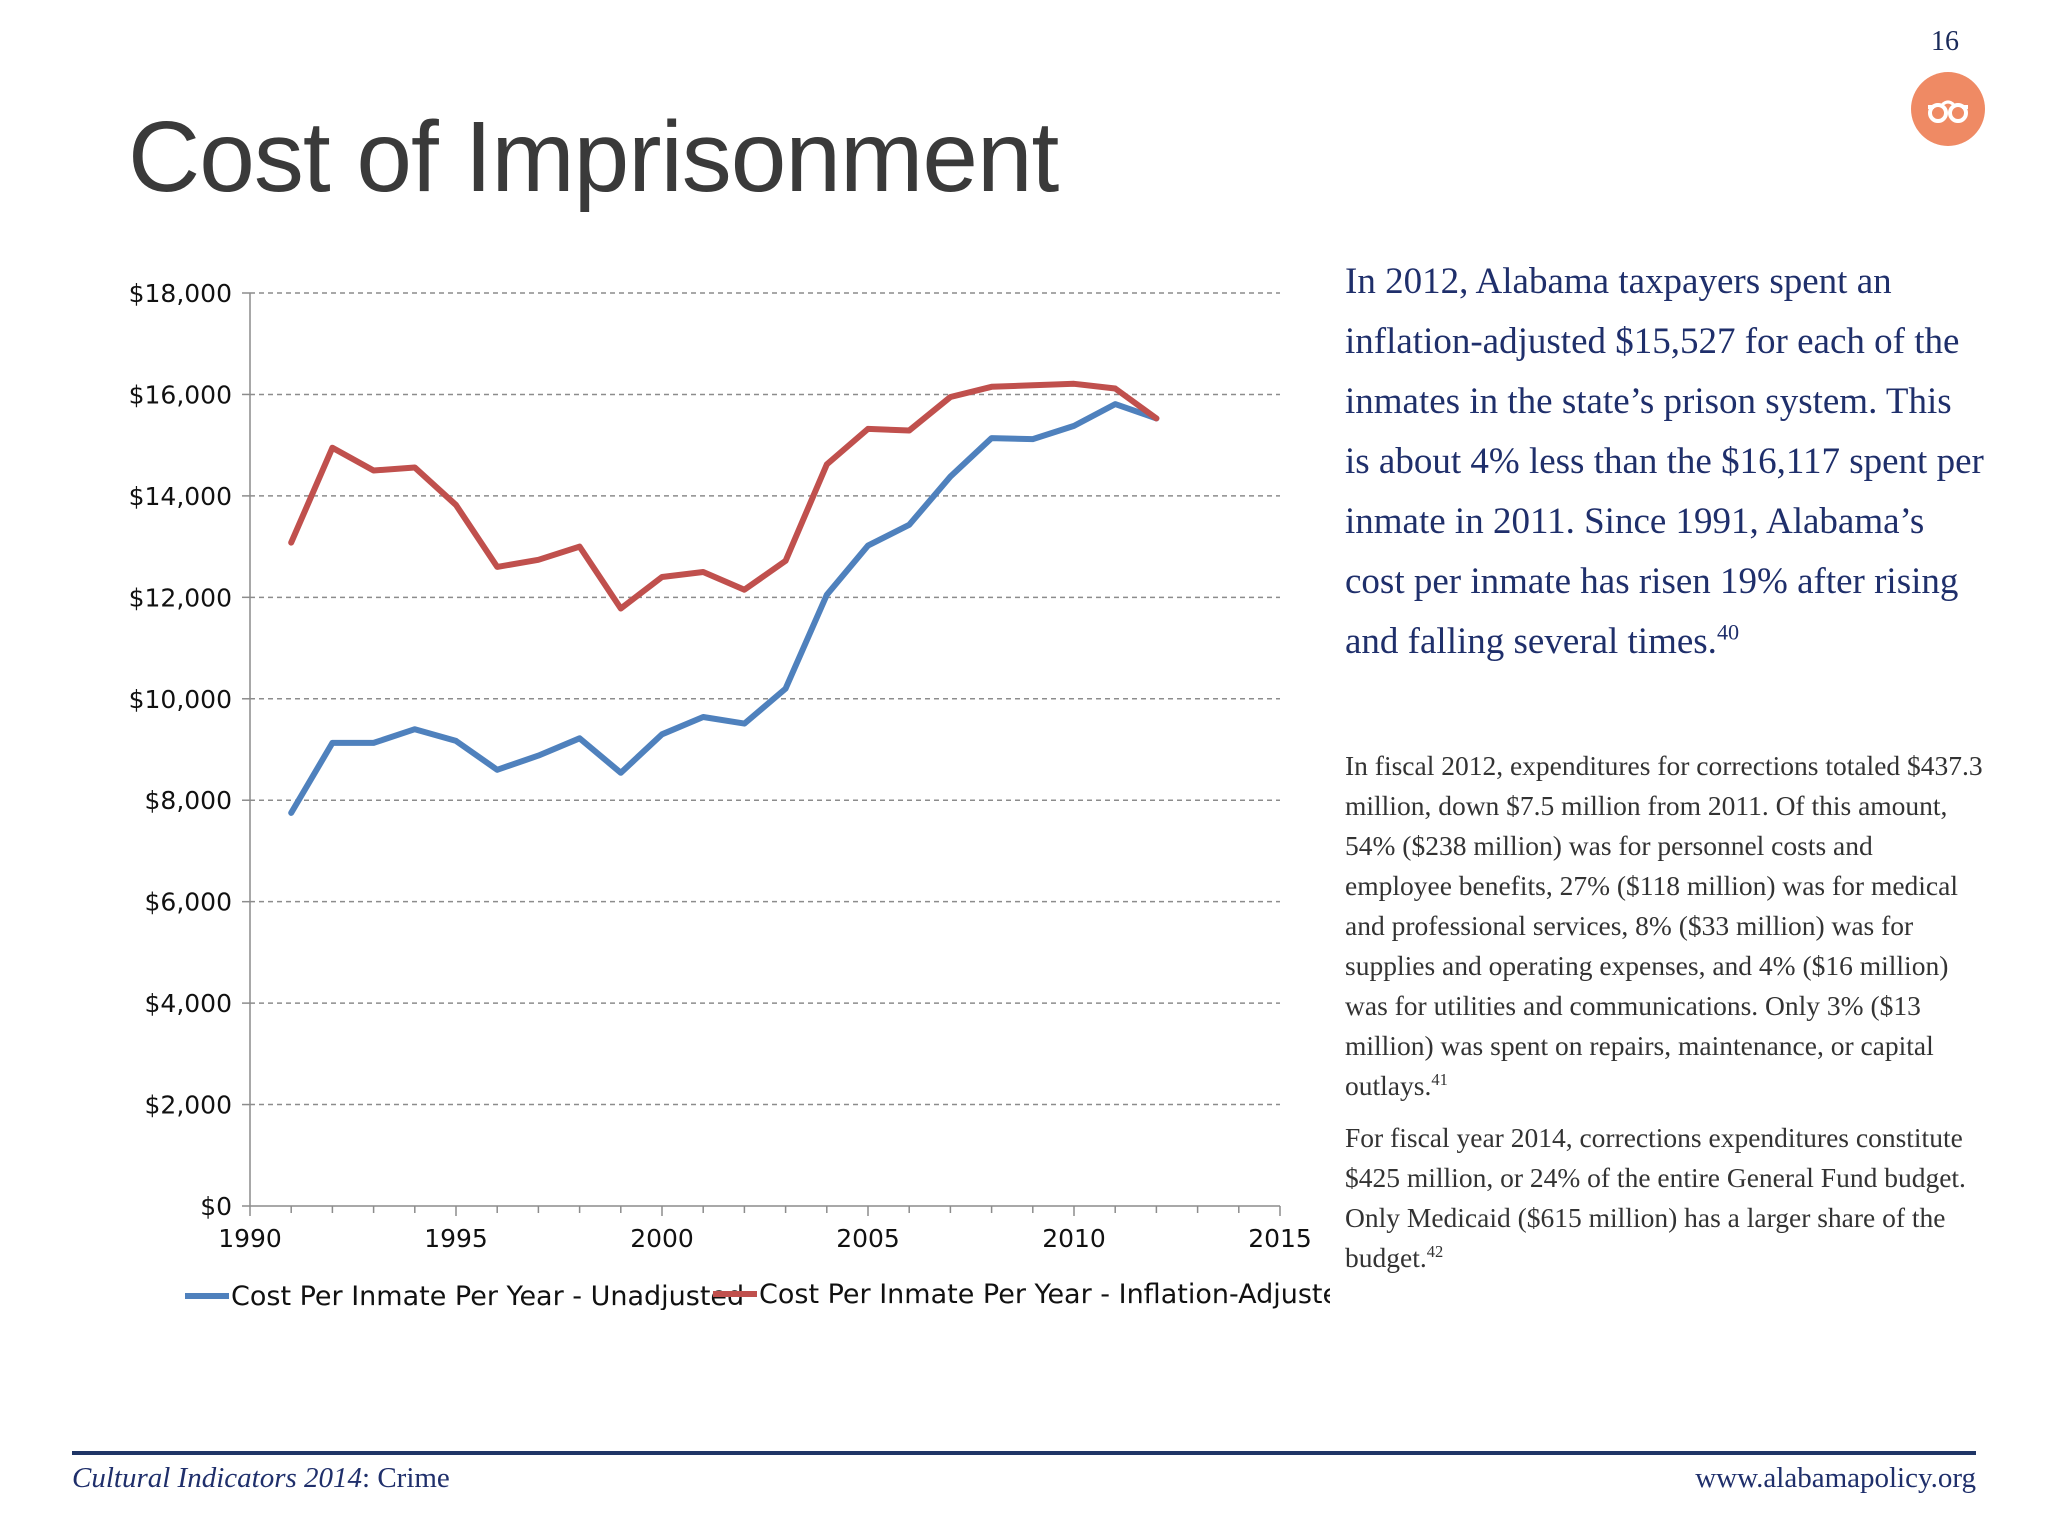  I want to click on footer-publication-title: Cultural Indicators 2014, so click(217, 1478).